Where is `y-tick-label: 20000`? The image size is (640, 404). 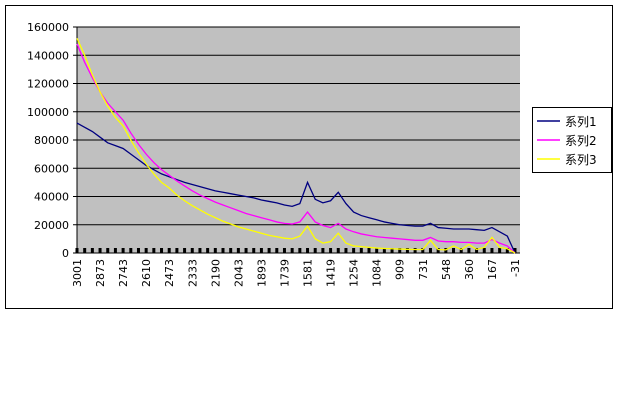
y-tick-label: 20000 is located at coordinates (51, 225).